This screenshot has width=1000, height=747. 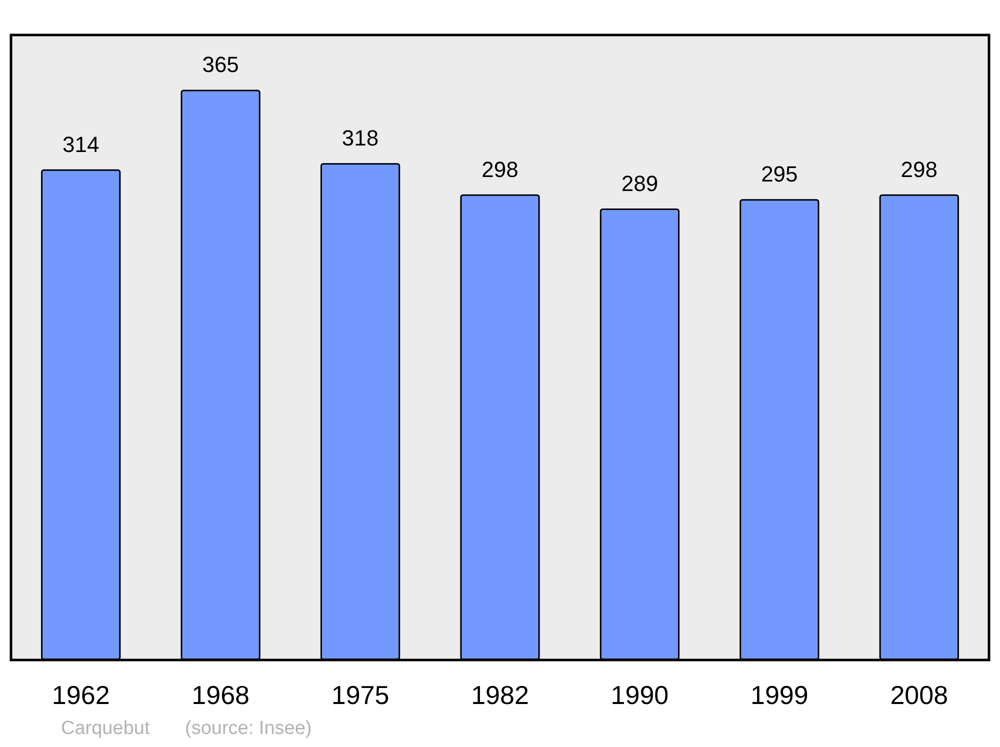 What do you see at coordinates (248, 728) in the screenshot?
I see `text: (source: Insee)` at bounding box center [248, 728].